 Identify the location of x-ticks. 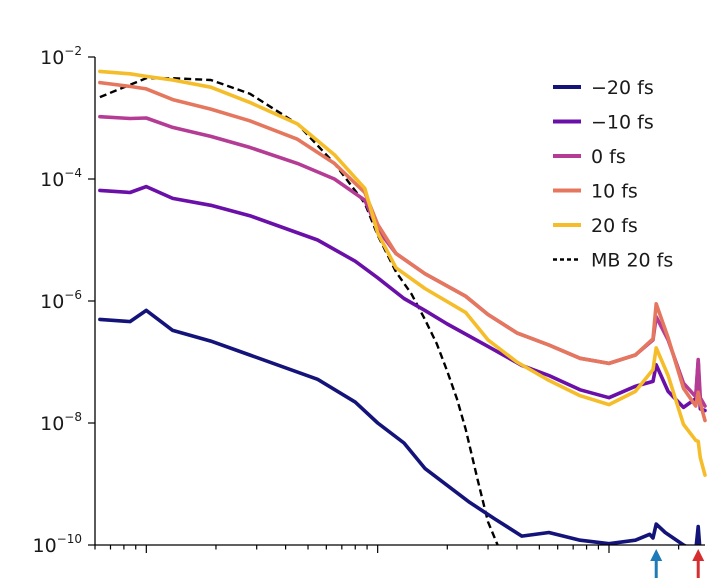
(387, 549).